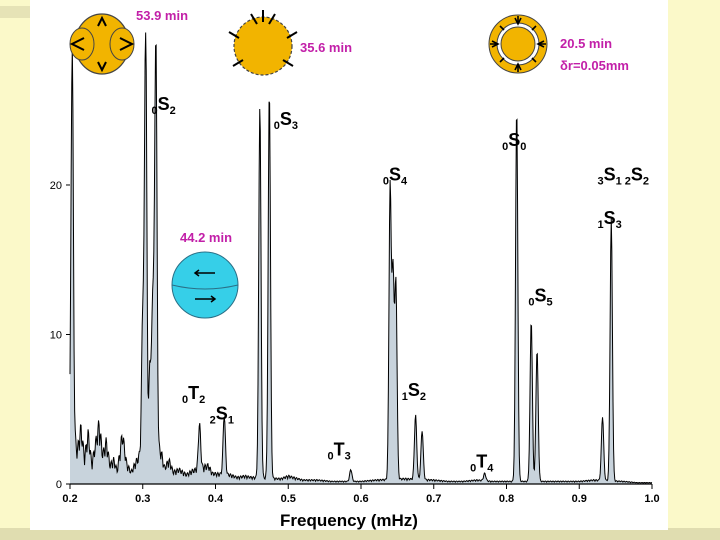 The width and height of the screenshot is (720, 540). I want to click on mode-label: 0S5, so click(540, 297).